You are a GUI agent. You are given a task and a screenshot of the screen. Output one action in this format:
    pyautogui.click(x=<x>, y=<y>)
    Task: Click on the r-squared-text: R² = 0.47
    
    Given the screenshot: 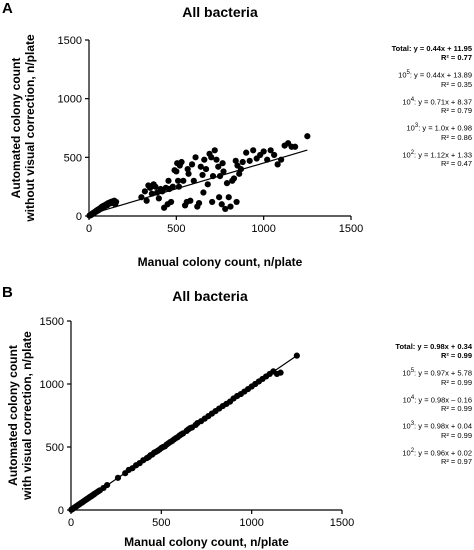 What is the action you would take?
    pyautogui.click(x=456, y=163)
    